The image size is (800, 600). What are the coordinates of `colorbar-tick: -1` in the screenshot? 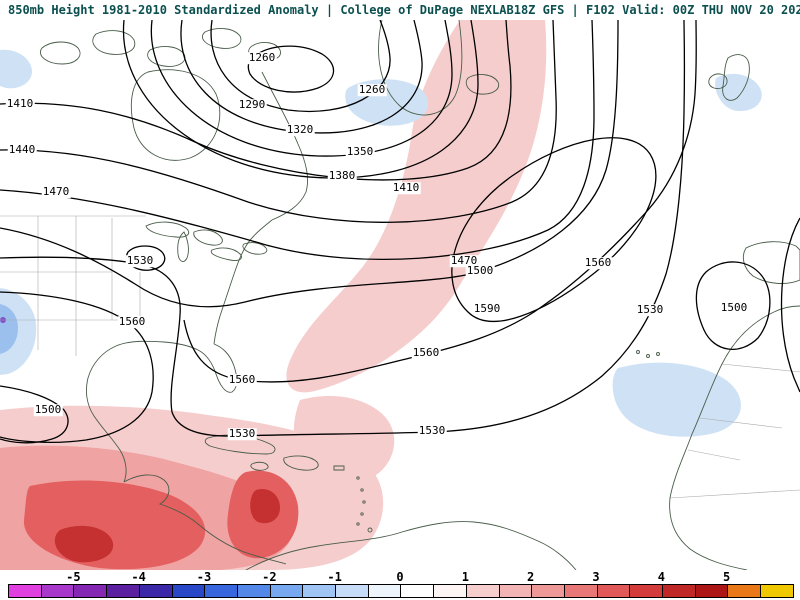 It's located at (334, 577).